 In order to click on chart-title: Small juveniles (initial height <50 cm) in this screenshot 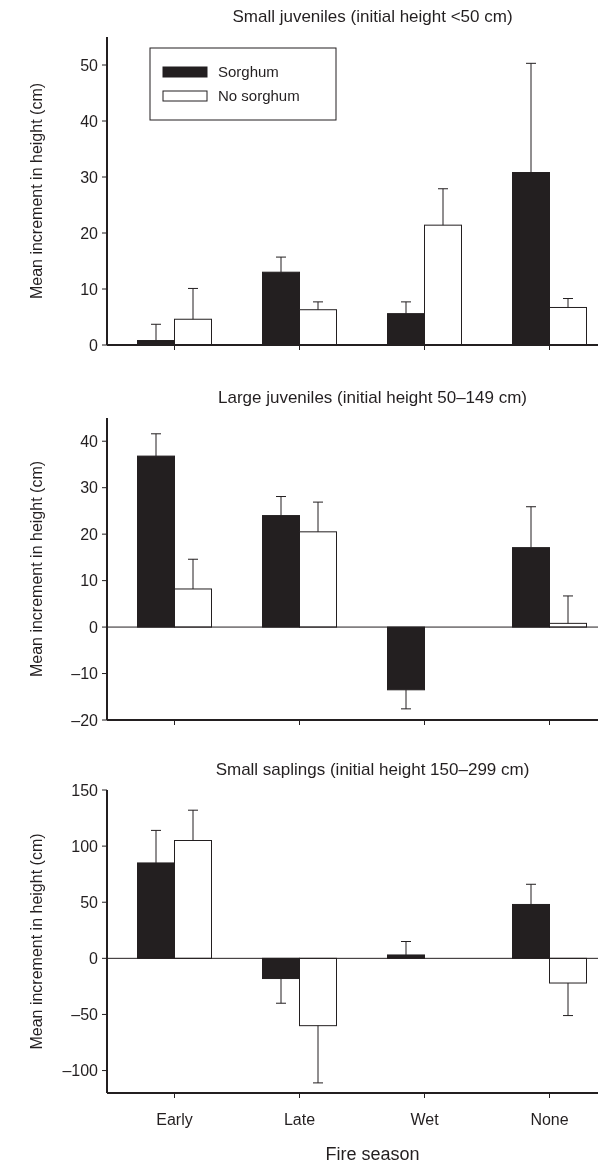, I will do `click(372, 16)`.